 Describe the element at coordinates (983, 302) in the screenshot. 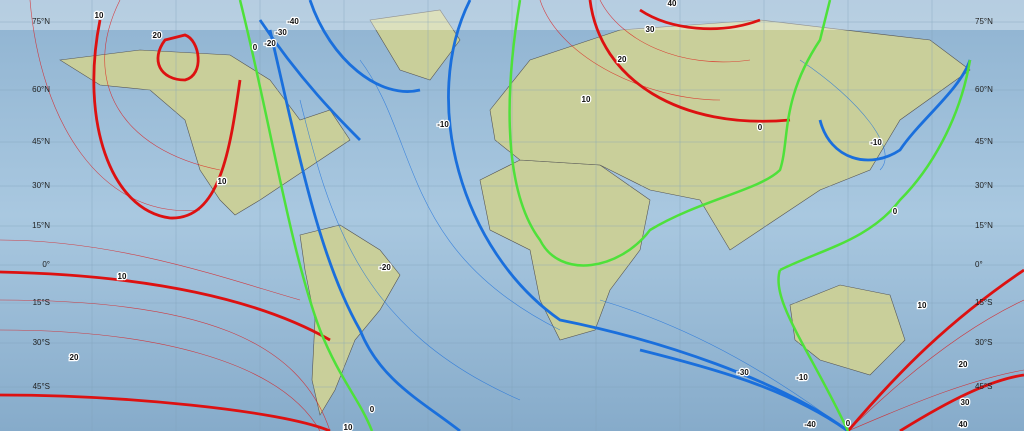

I see `latitude-label-right: 15°S` at that location.